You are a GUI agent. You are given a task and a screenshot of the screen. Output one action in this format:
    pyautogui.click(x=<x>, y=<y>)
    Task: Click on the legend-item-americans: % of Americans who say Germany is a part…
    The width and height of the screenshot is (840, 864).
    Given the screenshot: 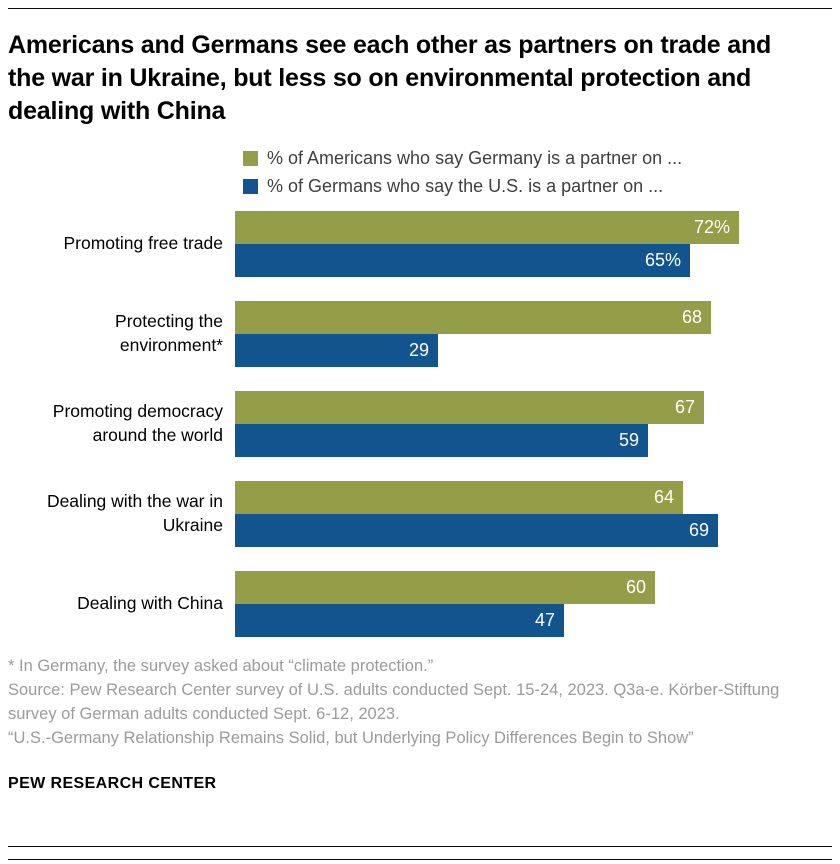 What is the action you would take?
    pyautogui.click(x=537, y=158)
    